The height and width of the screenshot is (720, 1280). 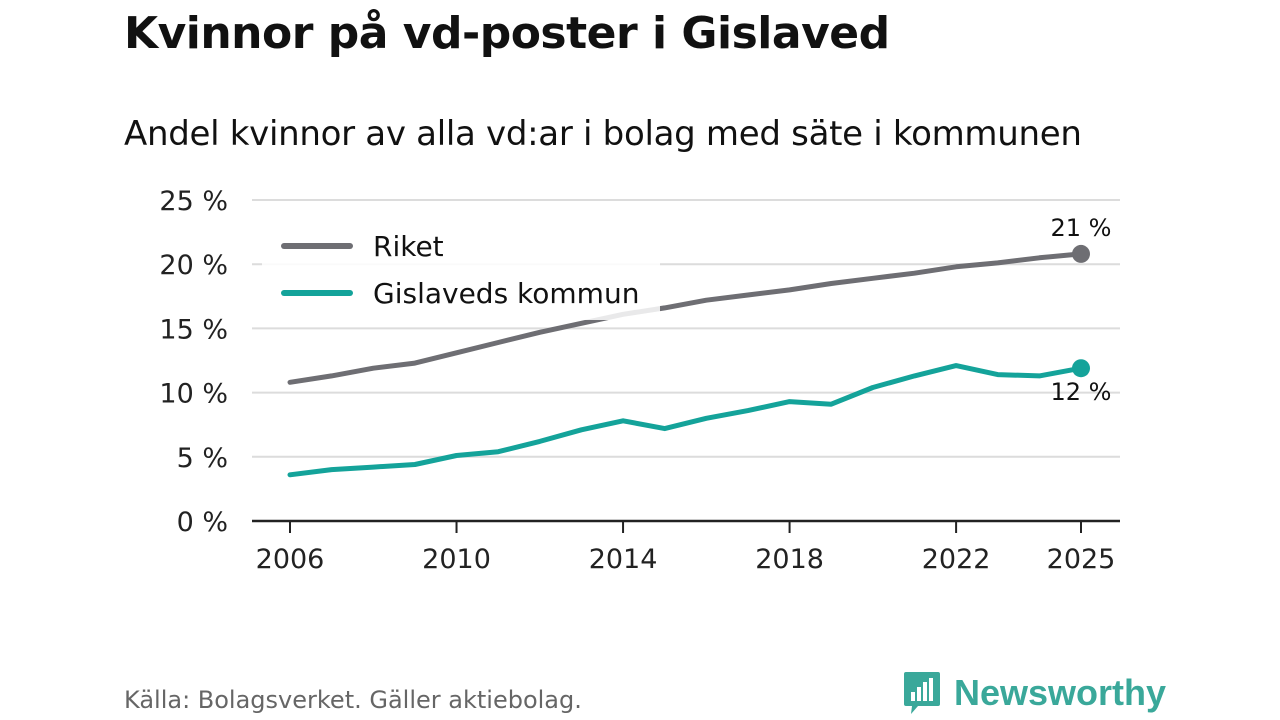 What do you see at coordinates (290, 559) in the screenshot?
I see `x-tick-label: 2006` at bounding box center [290, 559].